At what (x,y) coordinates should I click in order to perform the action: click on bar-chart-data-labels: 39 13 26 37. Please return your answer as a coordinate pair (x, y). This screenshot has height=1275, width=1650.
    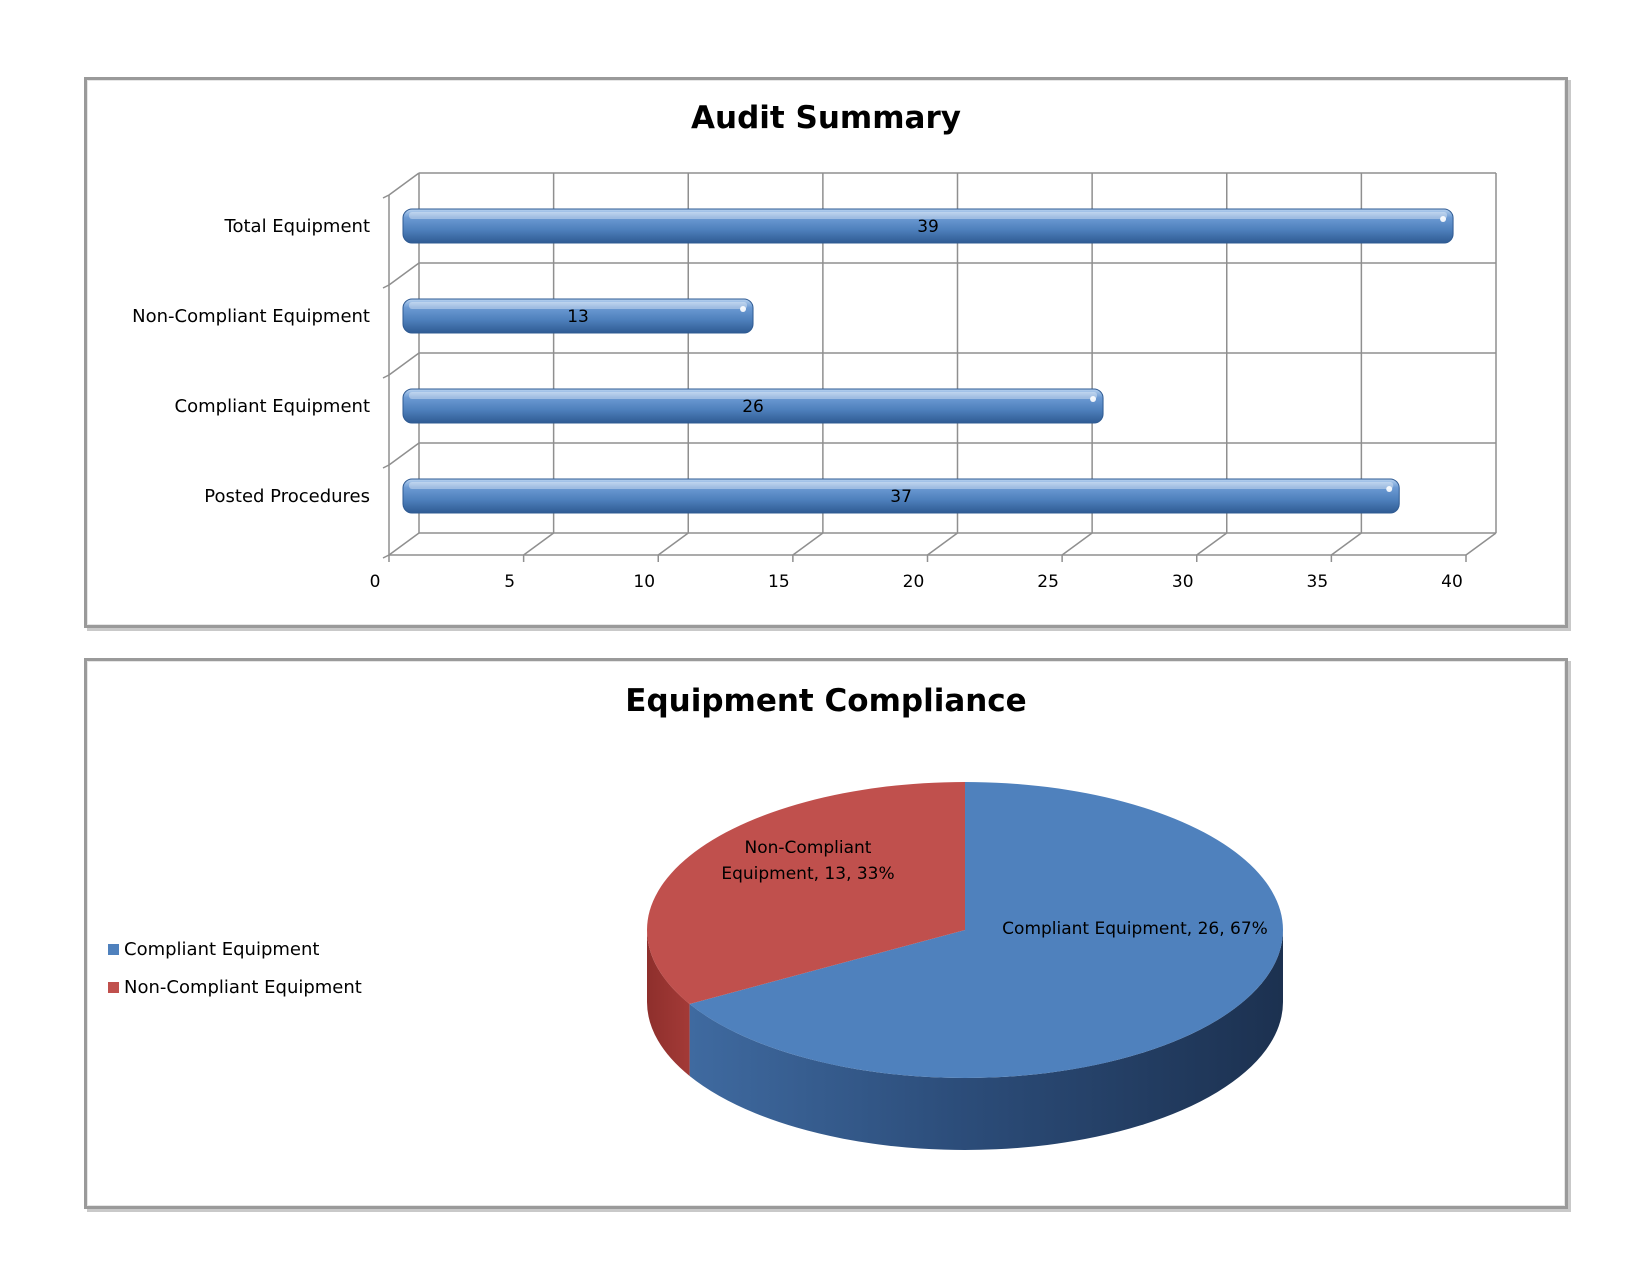
    Looking at the image, I should click on (753, 362).